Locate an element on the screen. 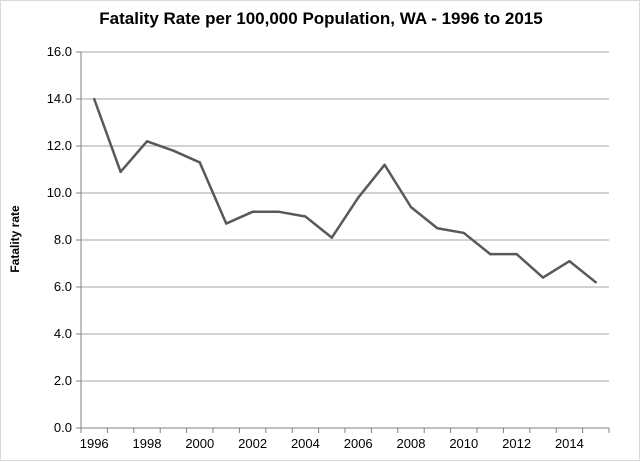  y-tick-label: 0.0 is located at coordinates (63, 427).